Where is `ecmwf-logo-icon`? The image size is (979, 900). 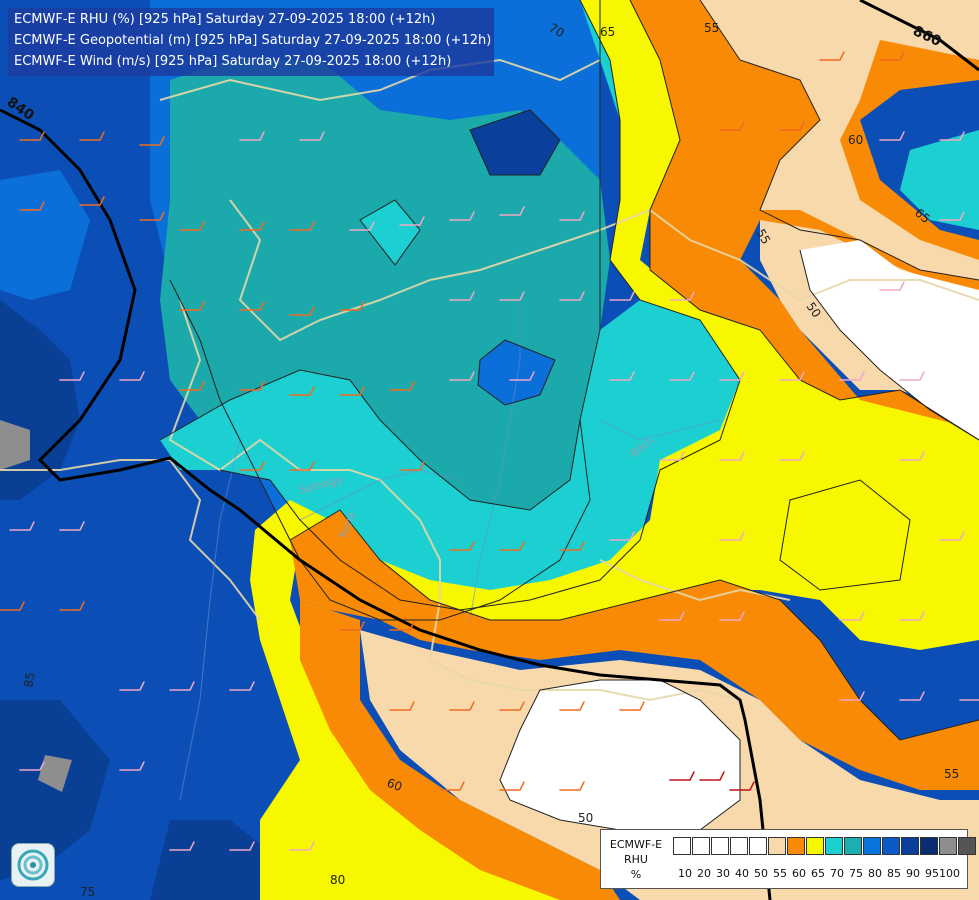
ecmwf-logo-icon is located at coordinates (33, 865).